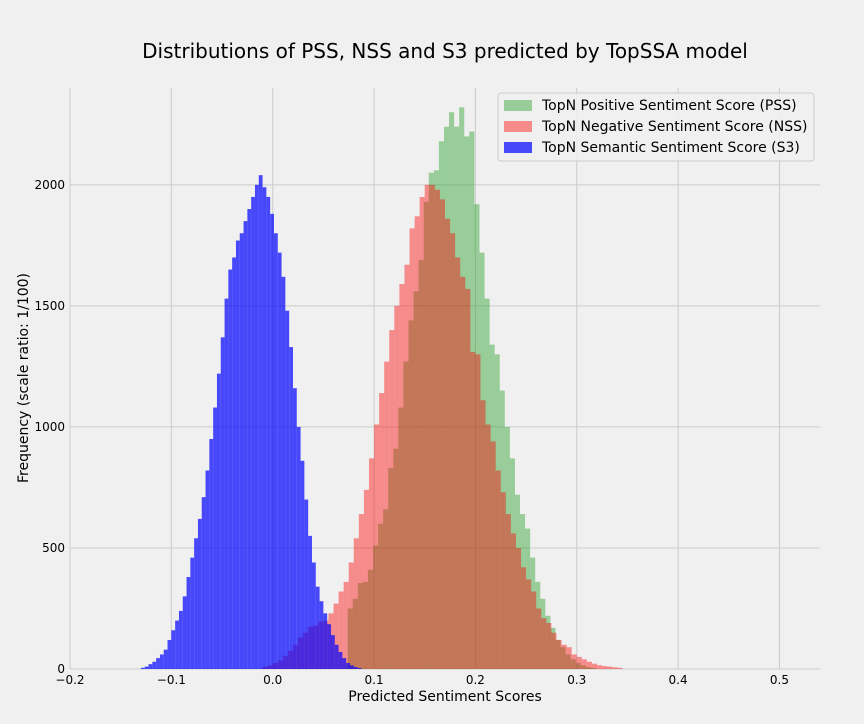 This screenshot has height=724, width=864. Describe the element at coordinates (576, 680) in the screenshot. I see `x-tick-label: 0.3` at that location.